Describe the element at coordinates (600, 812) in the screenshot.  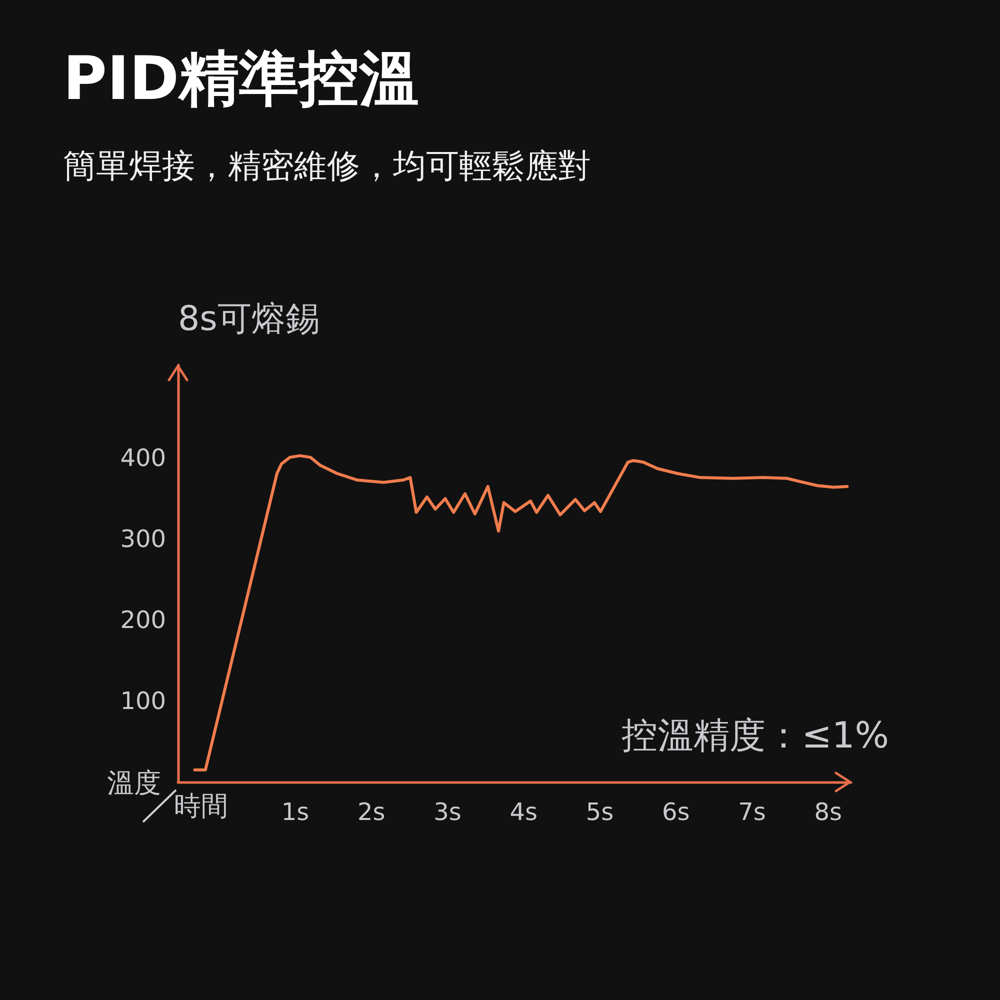
I see `x-tick-label: 5s` at that location.